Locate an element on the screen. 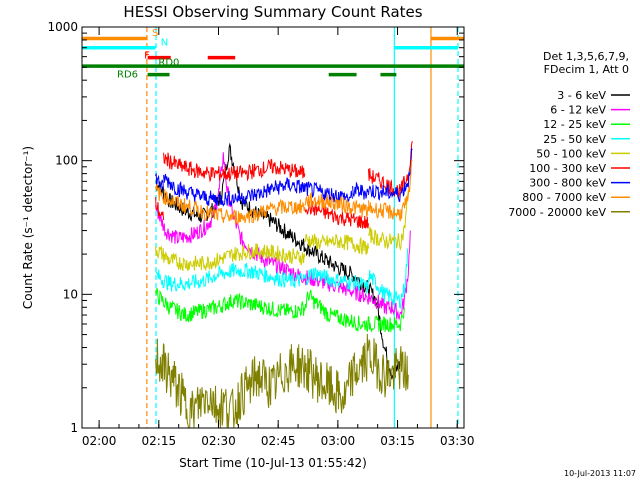 The height and width of the screenshot is (480, 640). flag-label: N is located at coordinates (164, 42).